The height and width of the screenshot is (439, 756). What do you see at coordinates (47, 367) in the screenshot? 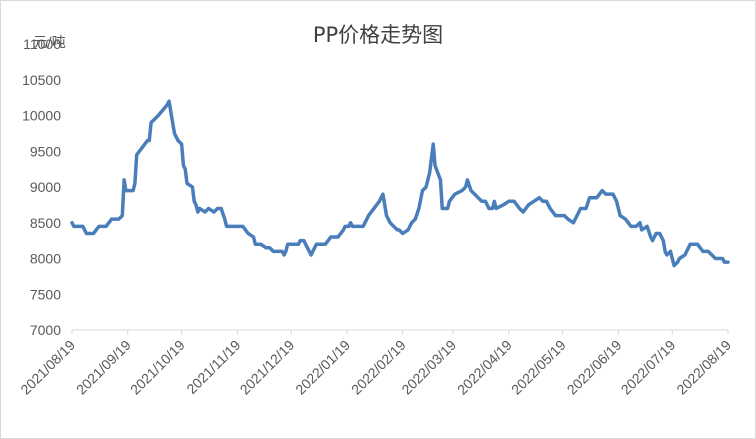
I see `x-tick-label: 2021/08/19` at bounding box center [47, 367].